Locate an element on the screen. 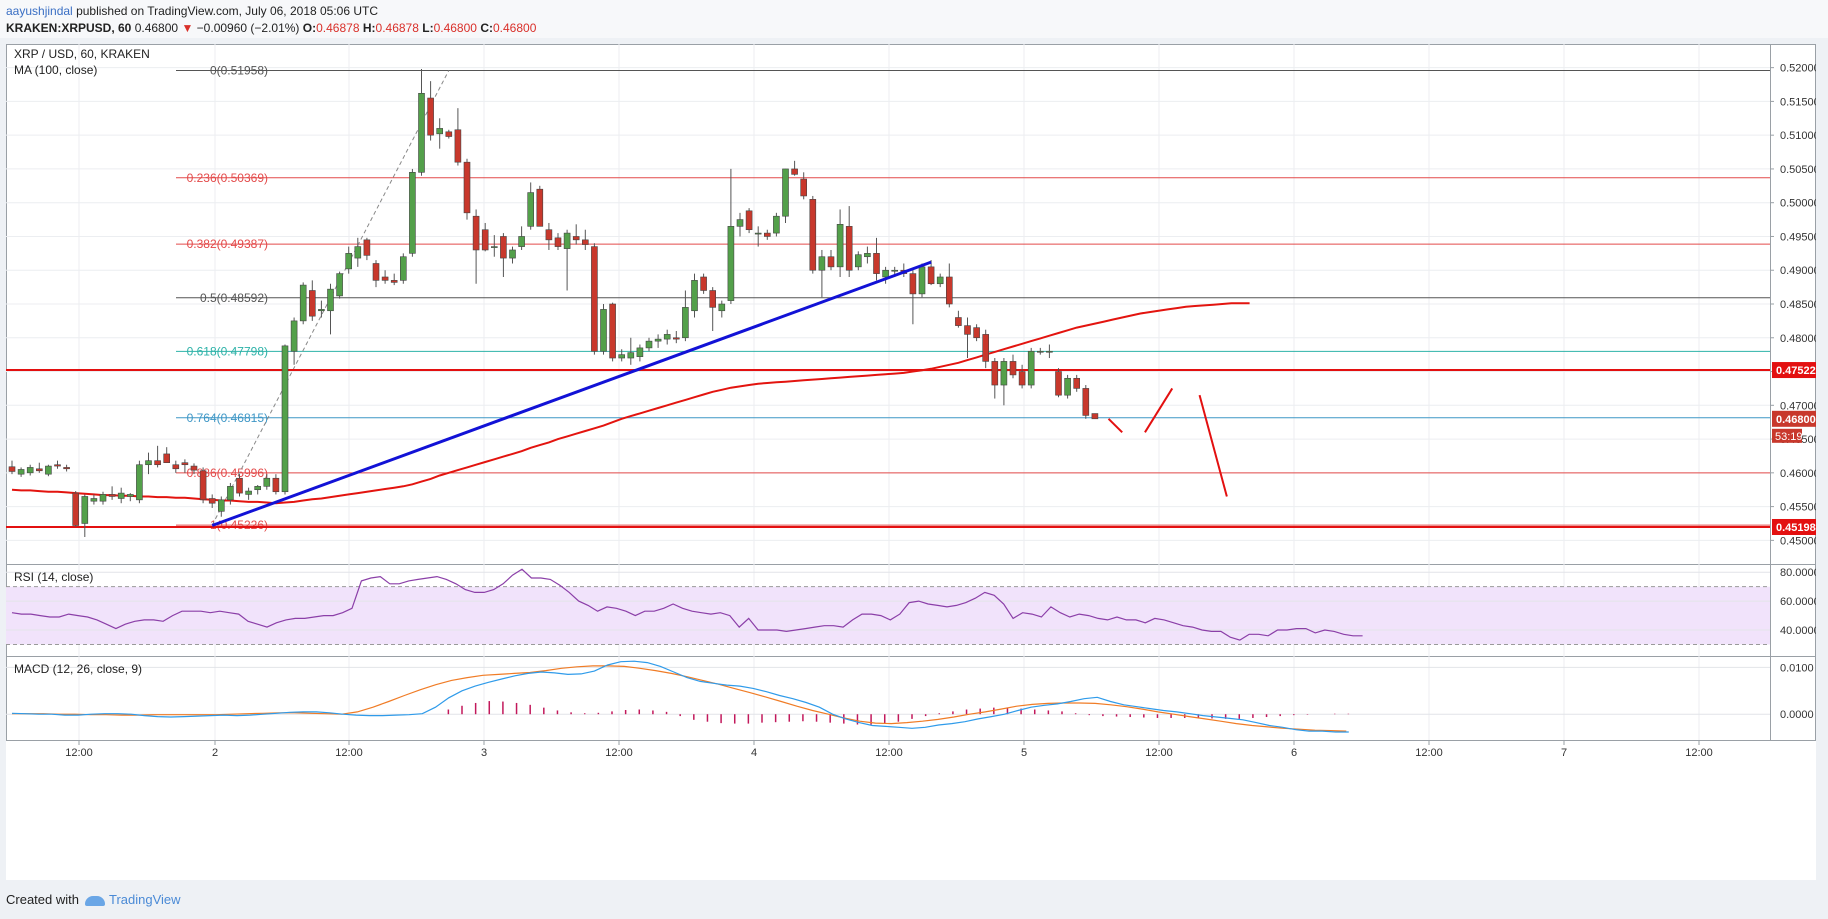  y-tick-label: 0.49500 is located at coordinates (1798, 237).